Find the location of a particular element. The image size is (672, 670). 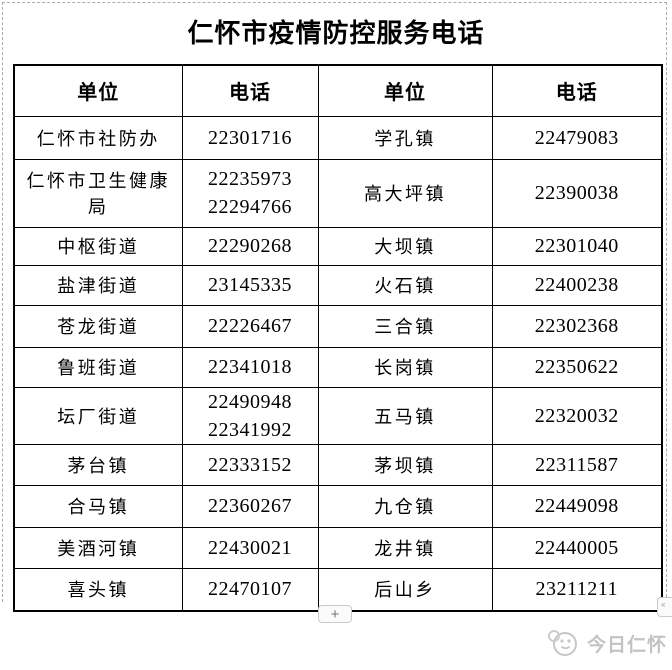

phone-cell: 23211211 is located at coordinates (577, 589).